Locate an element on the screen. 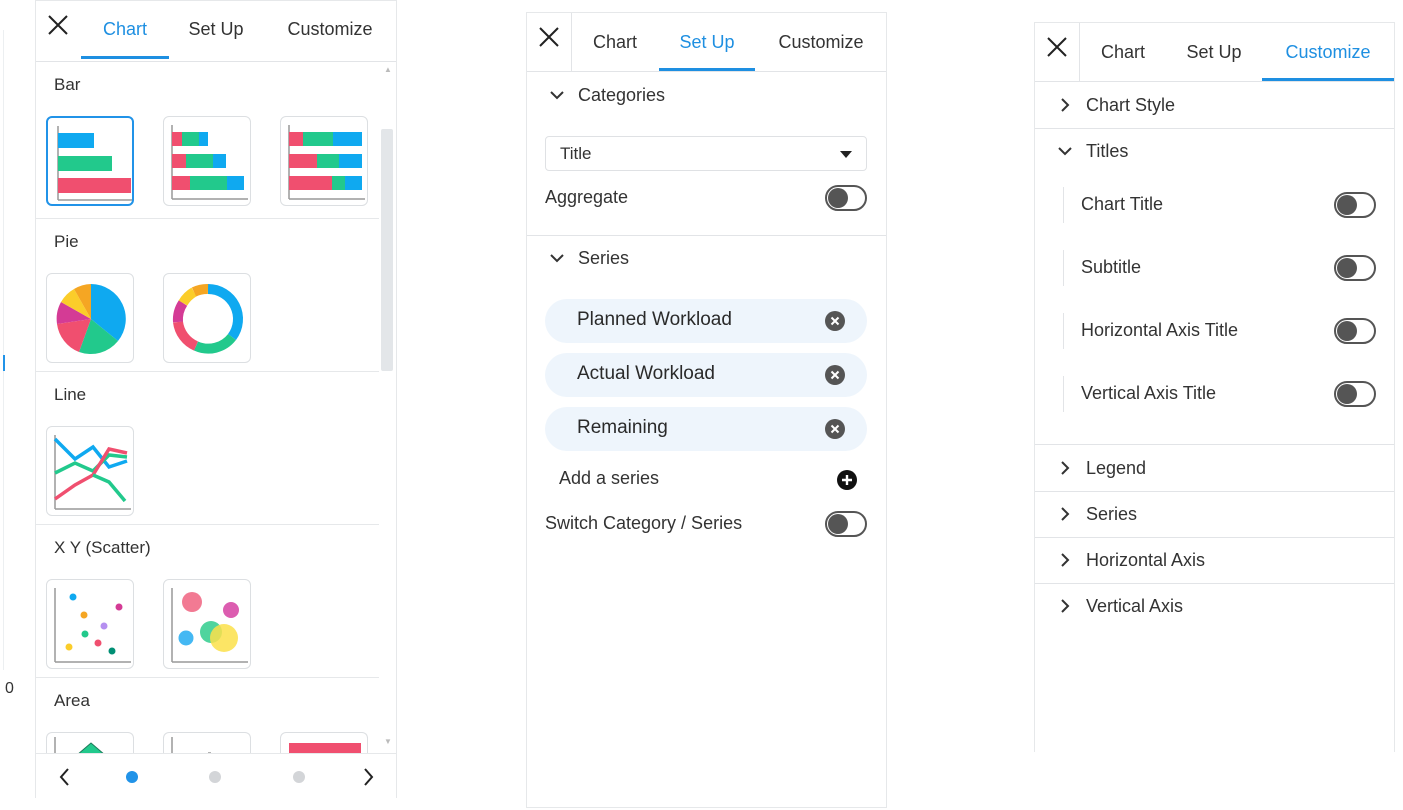 This screenshot has height=810, width=1403. plus-circle-icon is located at coordinates (847, 480).